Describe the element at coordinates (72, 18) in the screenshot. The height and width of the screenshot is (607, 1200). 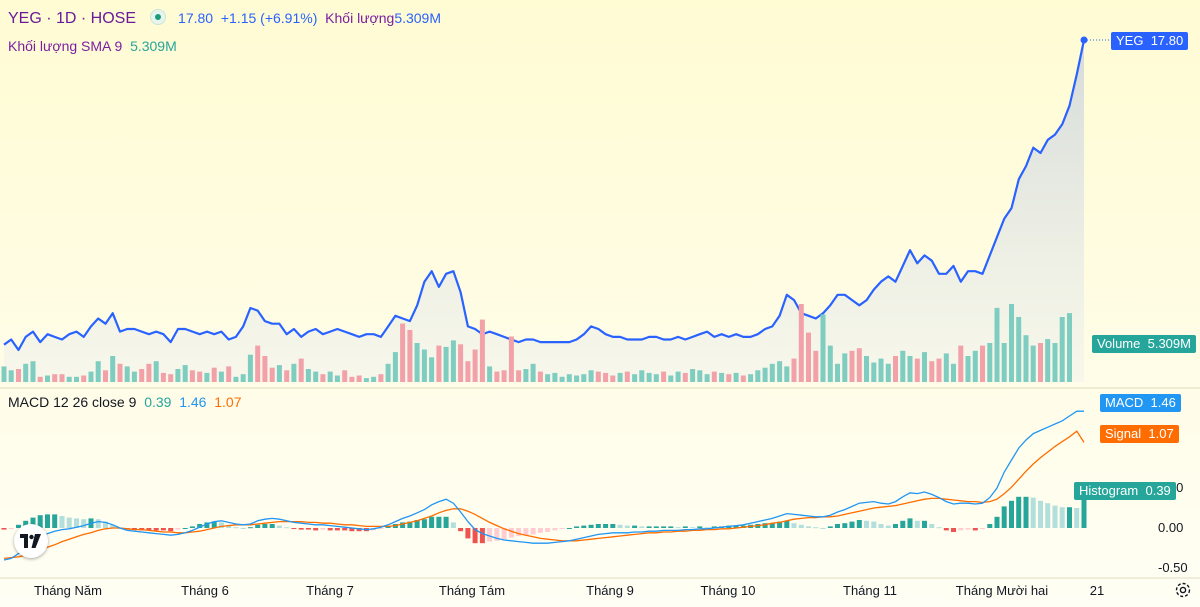
I see `symbol-title: YEG · 1D · HOSE` at that location.